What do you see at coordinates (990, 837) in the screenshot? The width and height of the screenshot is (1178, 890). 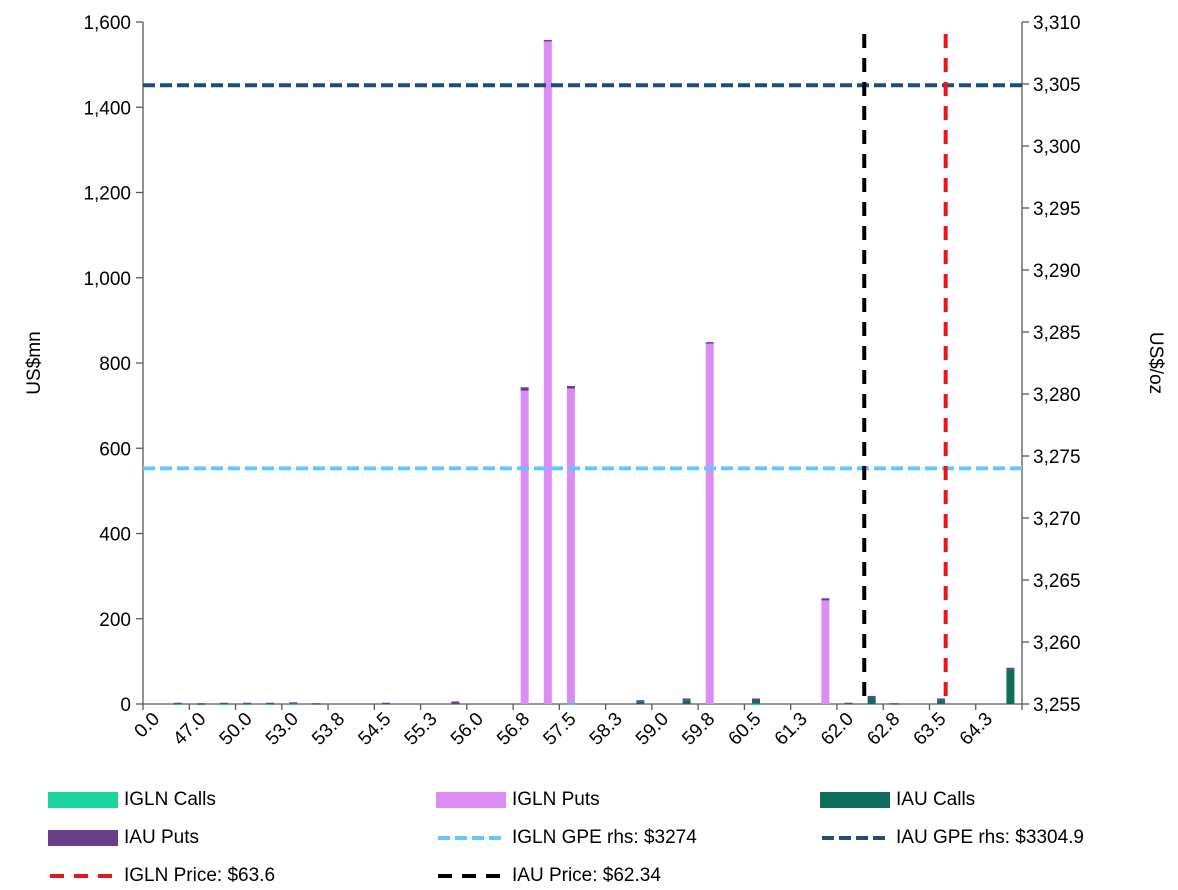 I see `legend-label: IAU GPE rhs: $3304.9` at bounding box center [990, 837].